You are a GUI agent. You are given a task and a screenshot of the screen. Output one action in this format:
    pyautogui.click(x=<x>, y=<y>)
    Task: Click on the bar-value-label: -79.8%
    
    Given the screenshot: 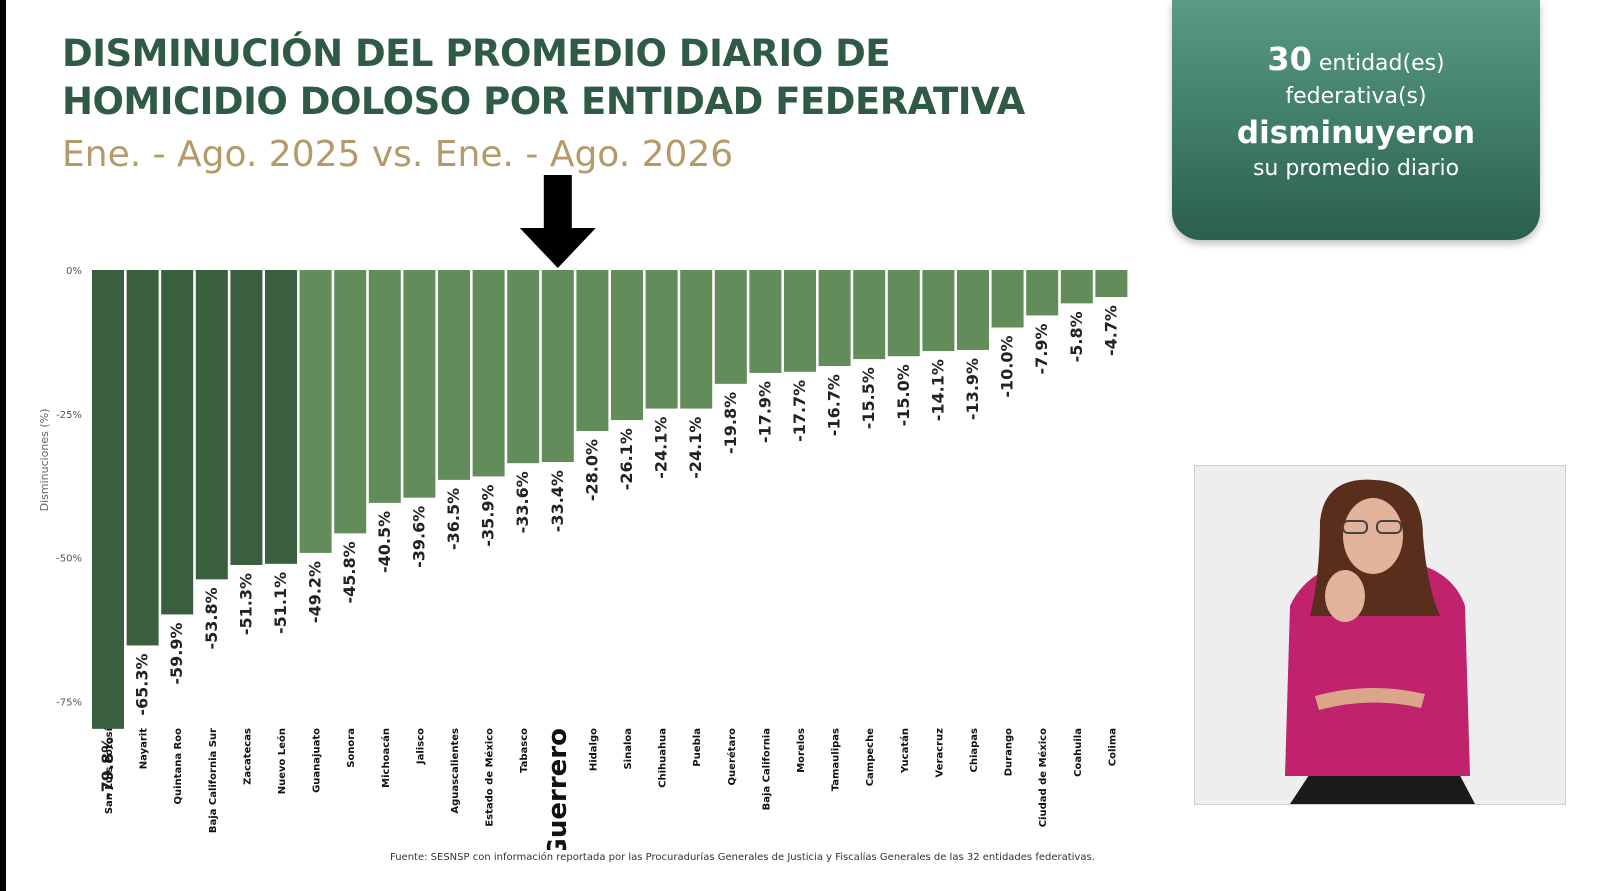 What is the action you would take?
    pyautogui.click(x=107, y=768)
    